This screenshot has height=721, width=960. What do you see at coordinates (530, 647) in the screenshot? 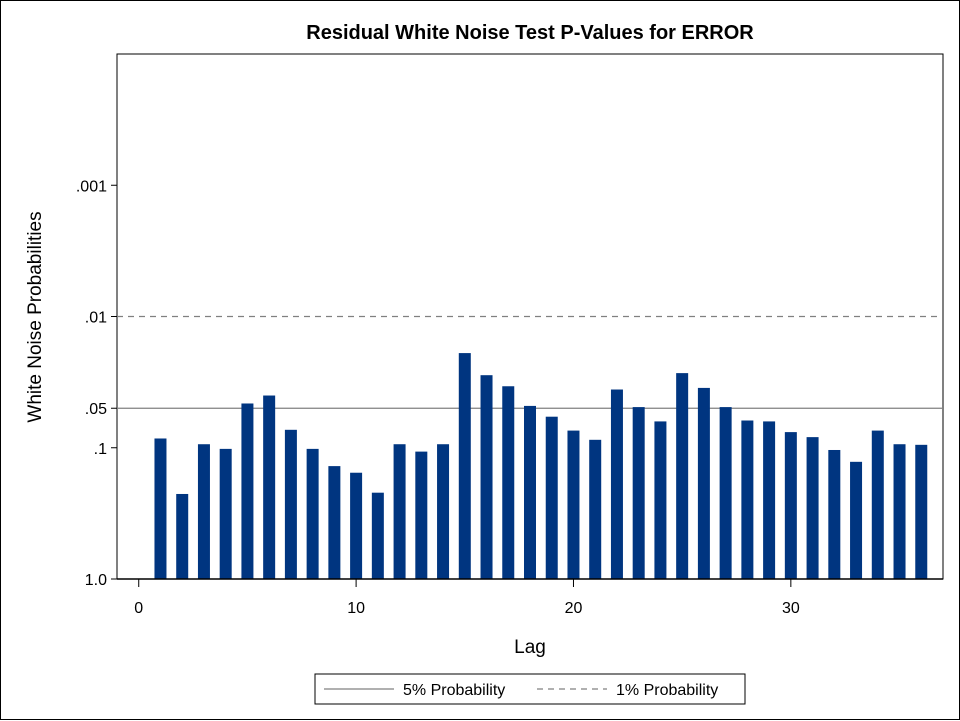
I see `x-axis-label: Lag` at bounding box center [530, 647].